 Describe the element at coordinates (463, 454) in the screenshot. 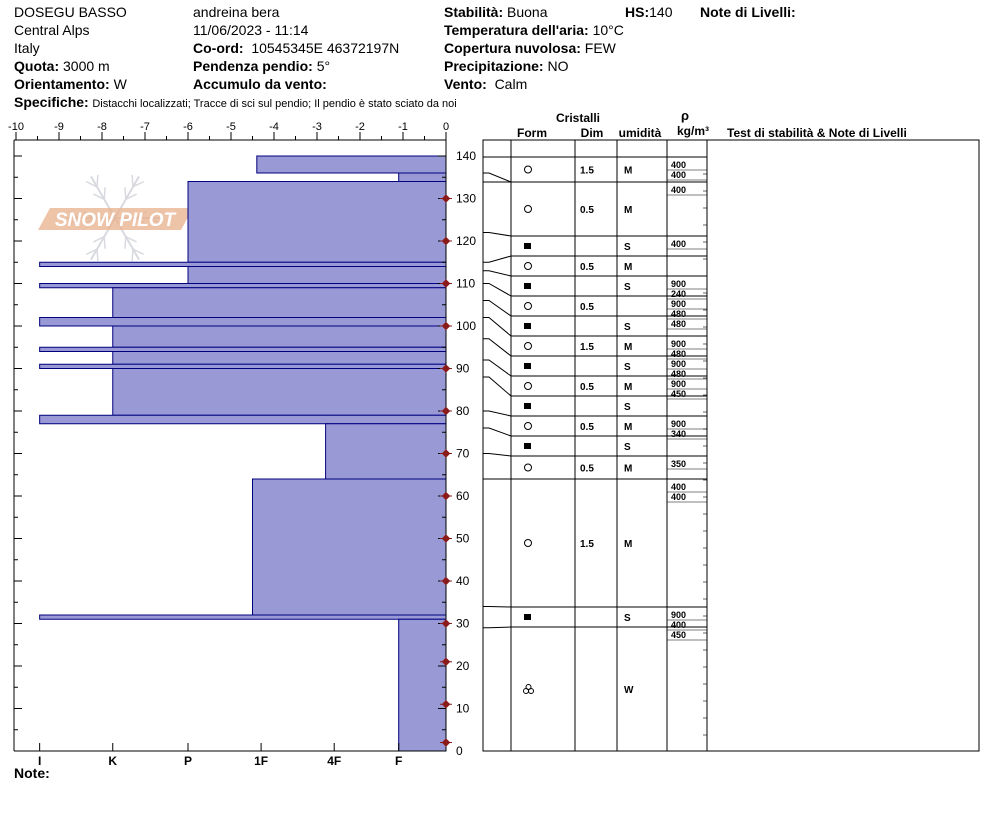

I see `height-tick-label: 70` at that location.